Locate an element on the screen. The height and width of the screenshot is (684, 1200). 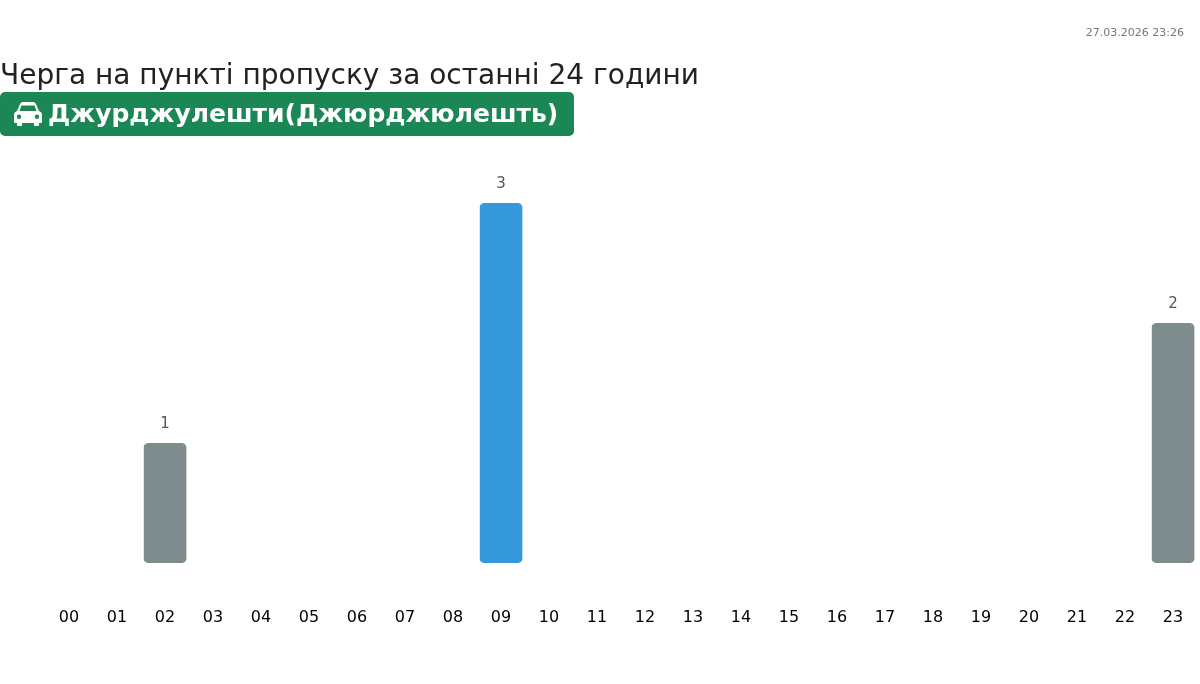
x-tick-label: 01 is located at coordinates (117, 616).